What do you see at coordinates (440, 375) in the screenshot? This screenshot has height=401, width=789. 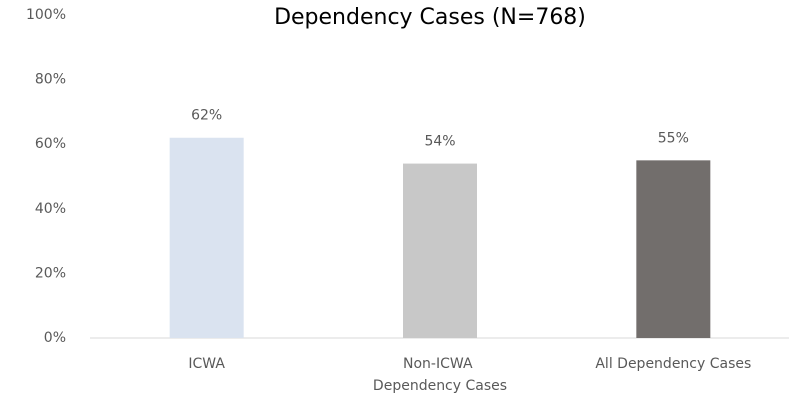 I see `x-tick-label: Non-ICWA Dependency Cases` at bounding box center [440, 375].